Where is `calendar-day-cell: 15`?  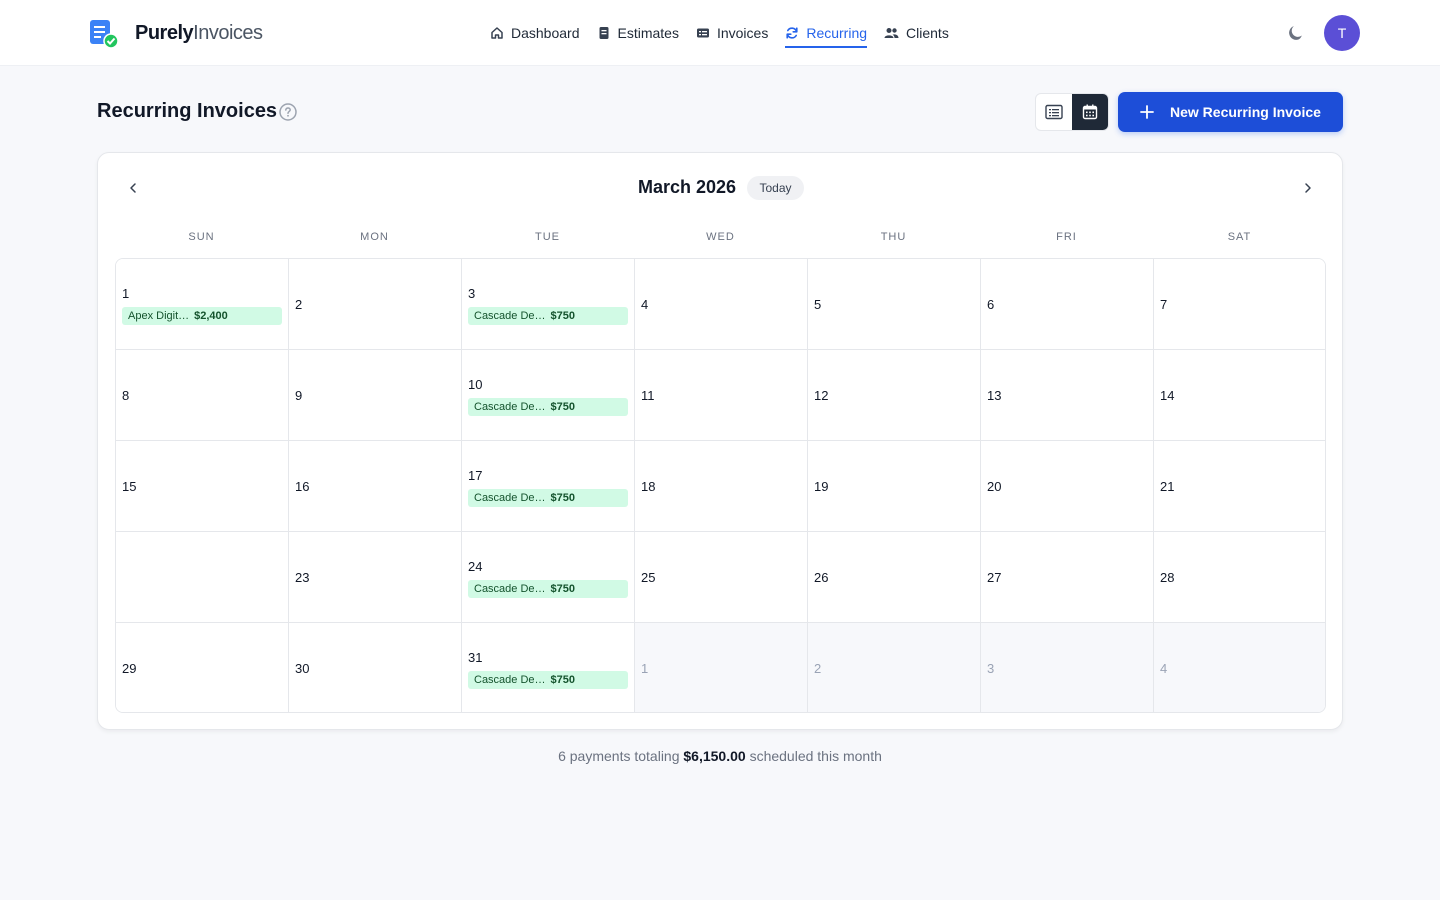 calendar-day-cell: 15 is located at coordinates (202, 486).